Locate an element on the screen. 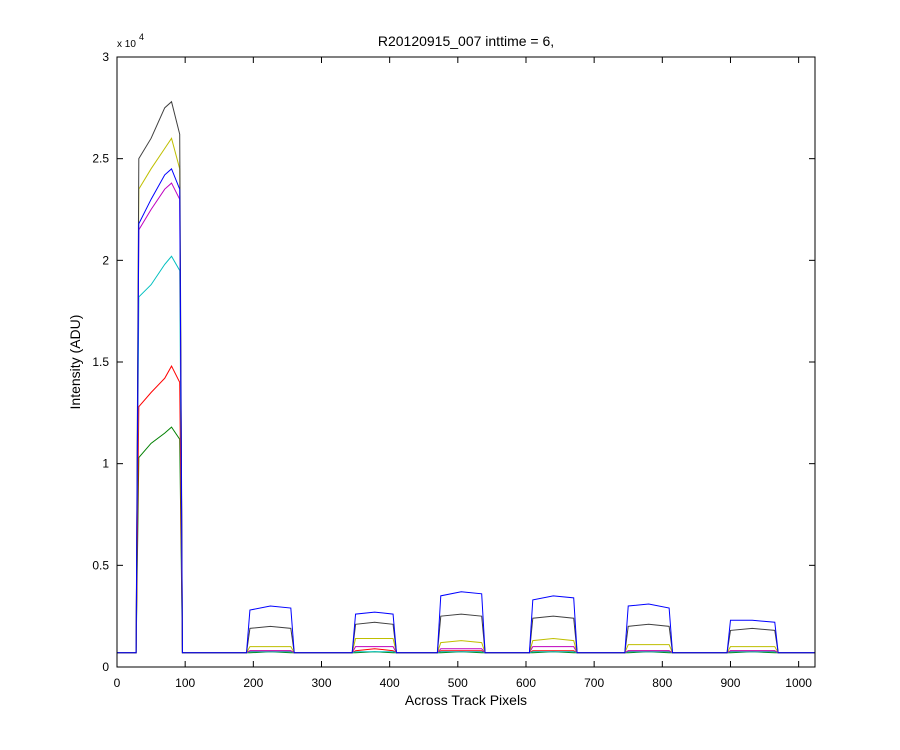 This screenshot has height=750, width=900. chart-title: R20120915_007 inttime = 6, is located at coordinates (466, 41).